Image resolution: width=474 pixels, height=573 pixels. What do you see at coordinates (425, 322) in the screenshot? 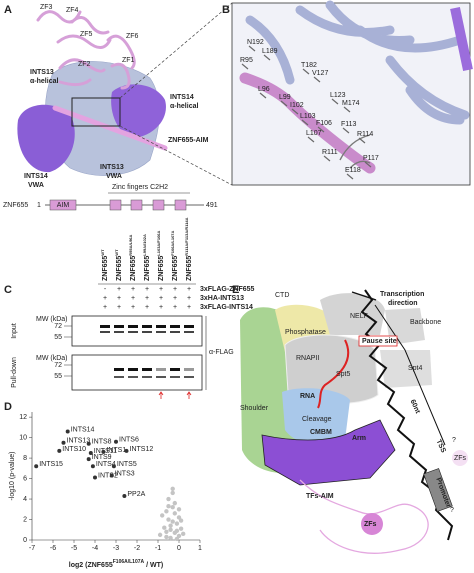
I see `model-label: Backbone` at bounding box center [425, 322].